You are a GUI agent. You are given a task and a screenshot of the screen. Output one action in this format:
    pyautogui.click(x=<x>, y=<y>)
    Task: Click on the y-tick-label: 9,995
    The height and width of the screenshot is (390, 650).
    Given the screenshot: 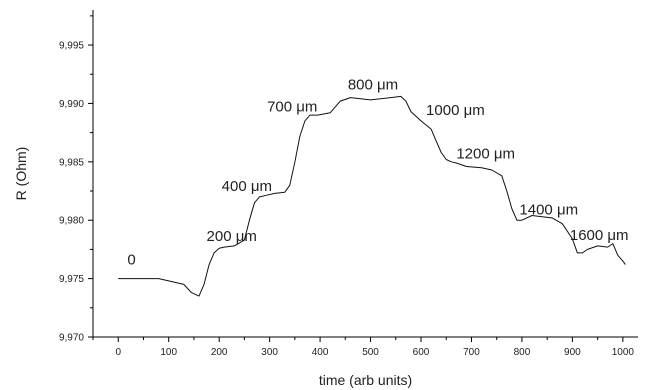 What is the action you would take?
    pyautogui.click(x=71, y=46)
    